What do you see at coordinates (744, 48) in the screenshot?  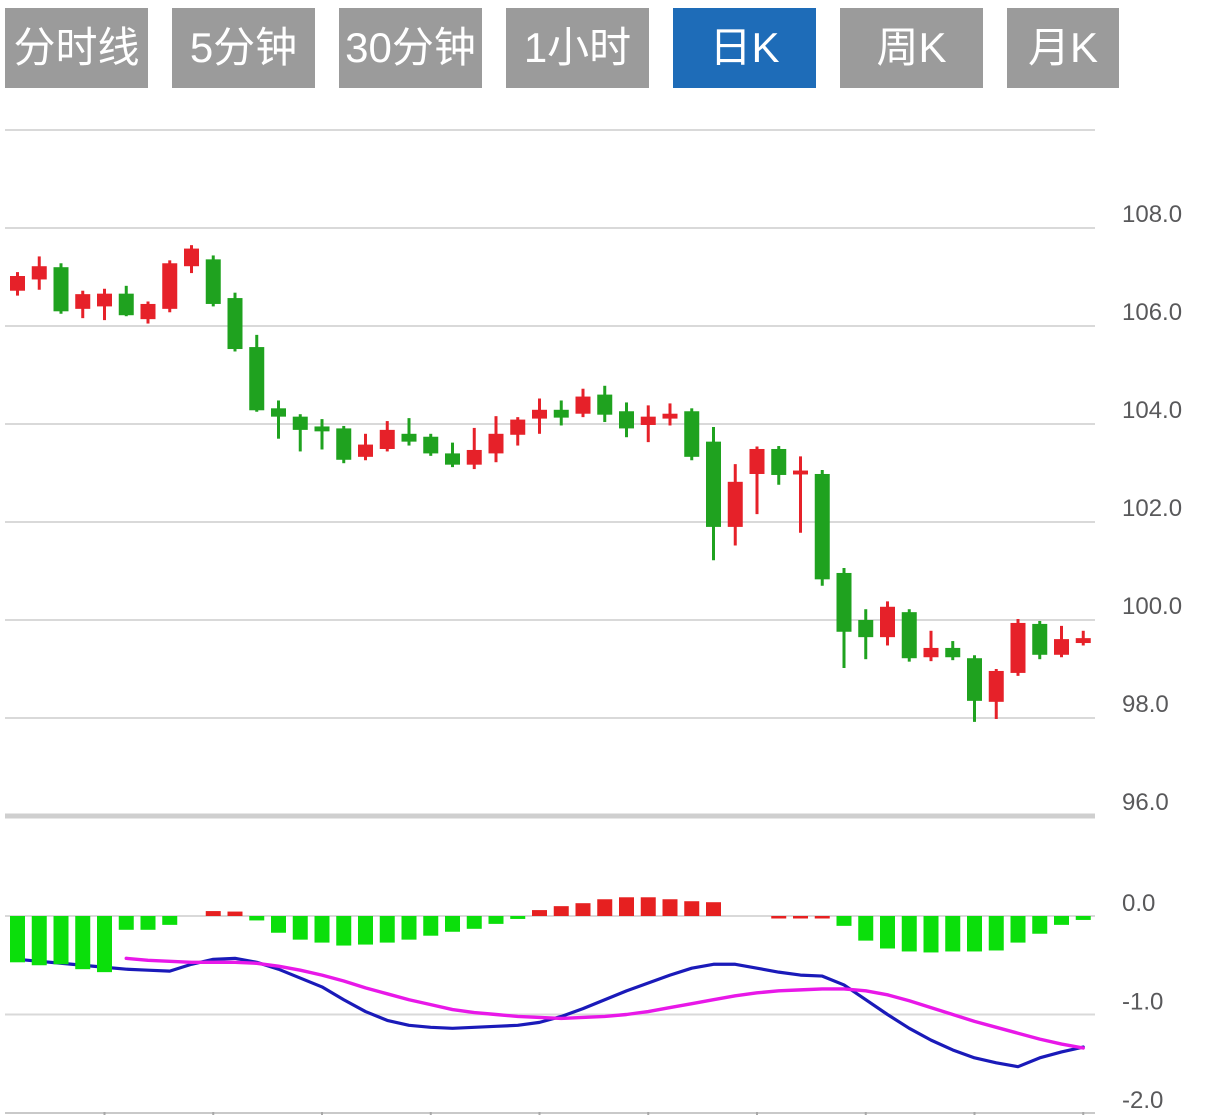 I see `tab-日K: 日K` at bounding box center [744, 48].